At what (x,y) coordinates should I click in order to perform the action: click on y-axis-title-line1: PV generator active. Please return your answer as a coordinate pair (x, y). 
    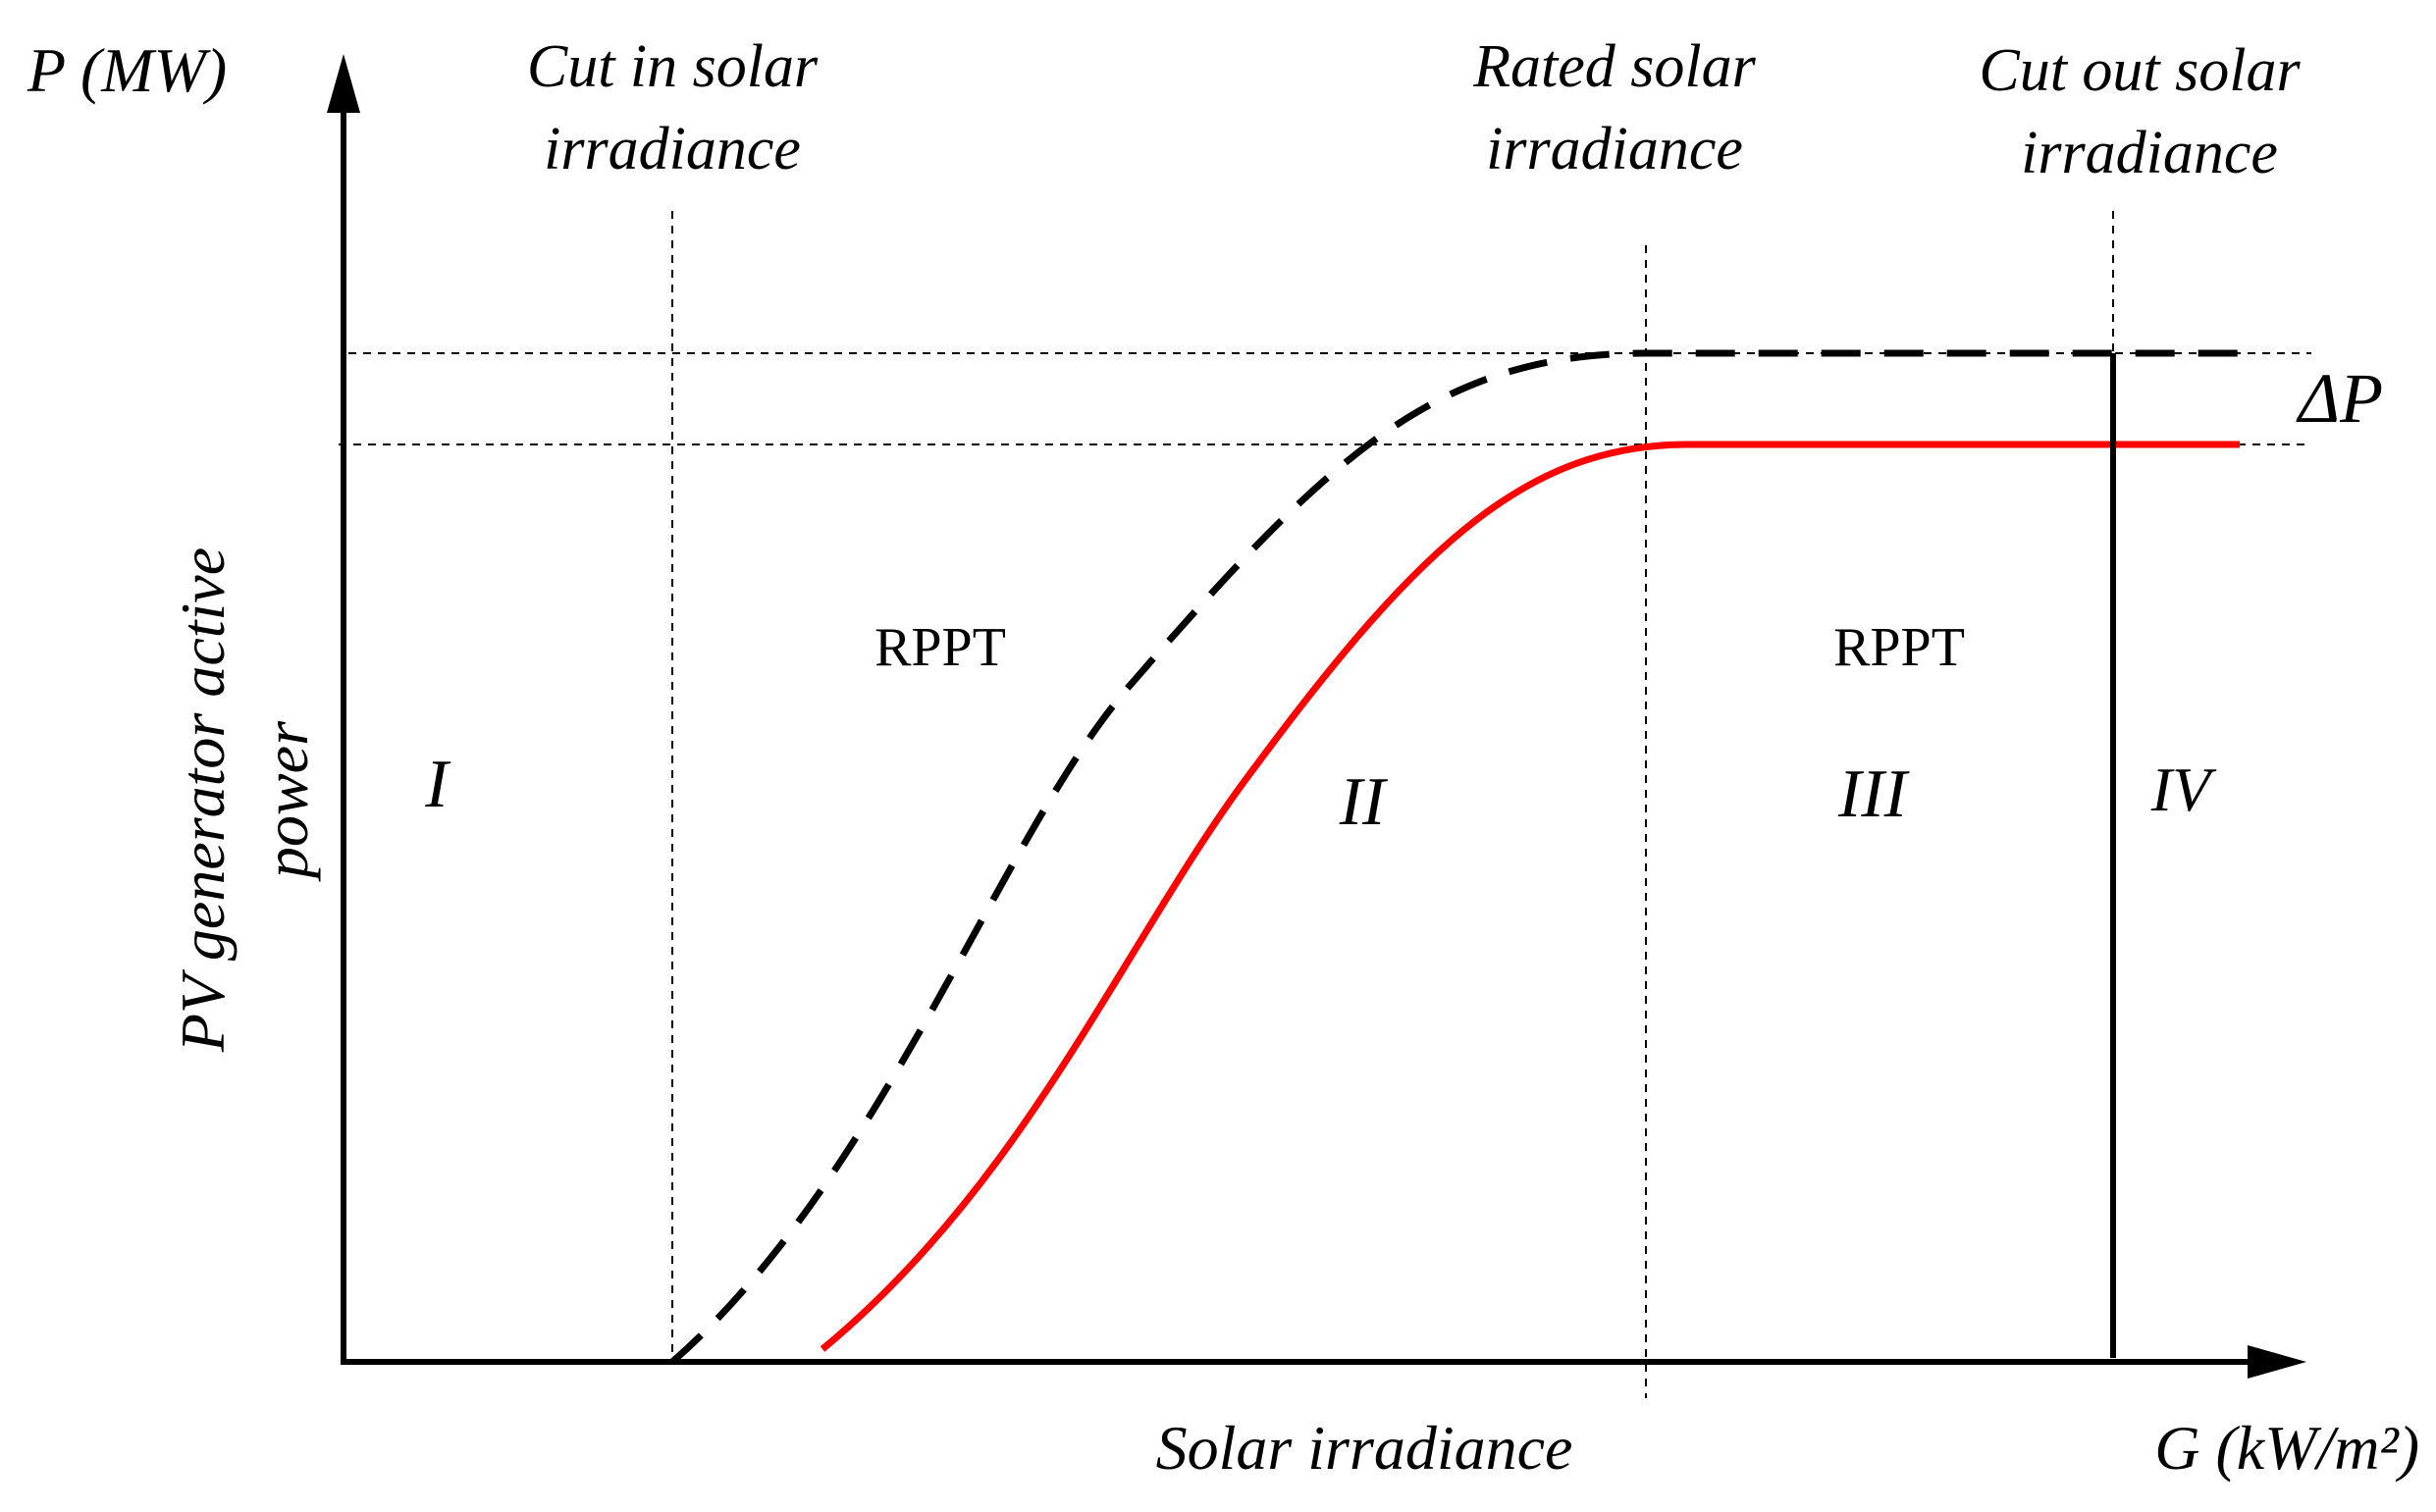
    Looking at the image, I should click on (203, 800).